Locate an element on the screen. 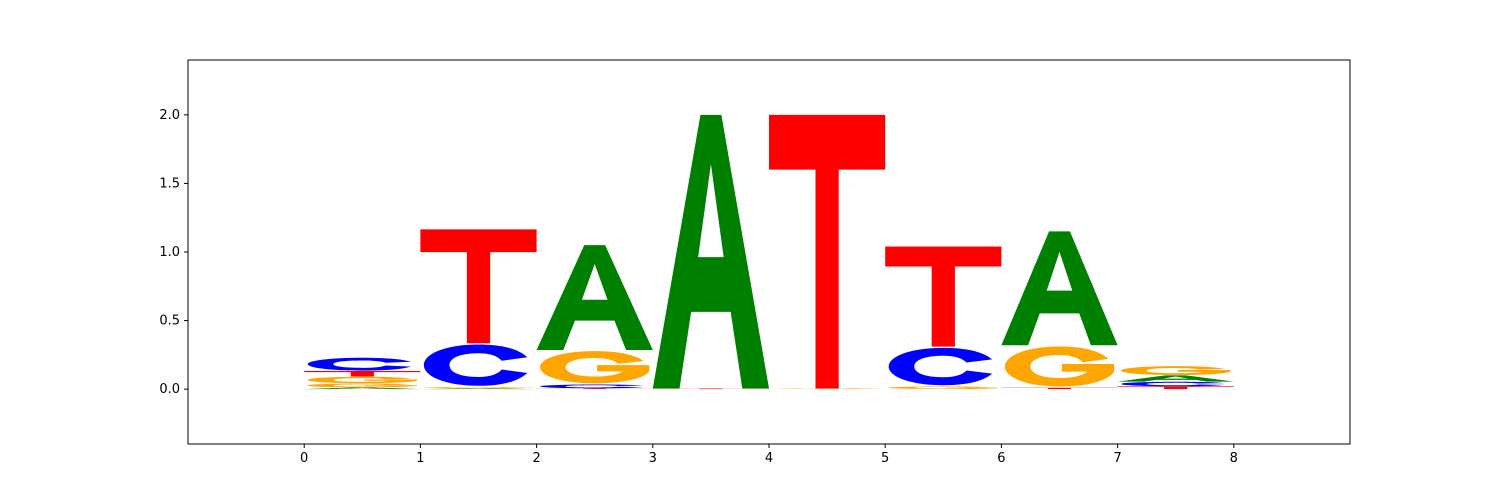 The height and width of the screenshot is (500, 1500). x-tick-label: 2 is located at coordinates (536, 458).